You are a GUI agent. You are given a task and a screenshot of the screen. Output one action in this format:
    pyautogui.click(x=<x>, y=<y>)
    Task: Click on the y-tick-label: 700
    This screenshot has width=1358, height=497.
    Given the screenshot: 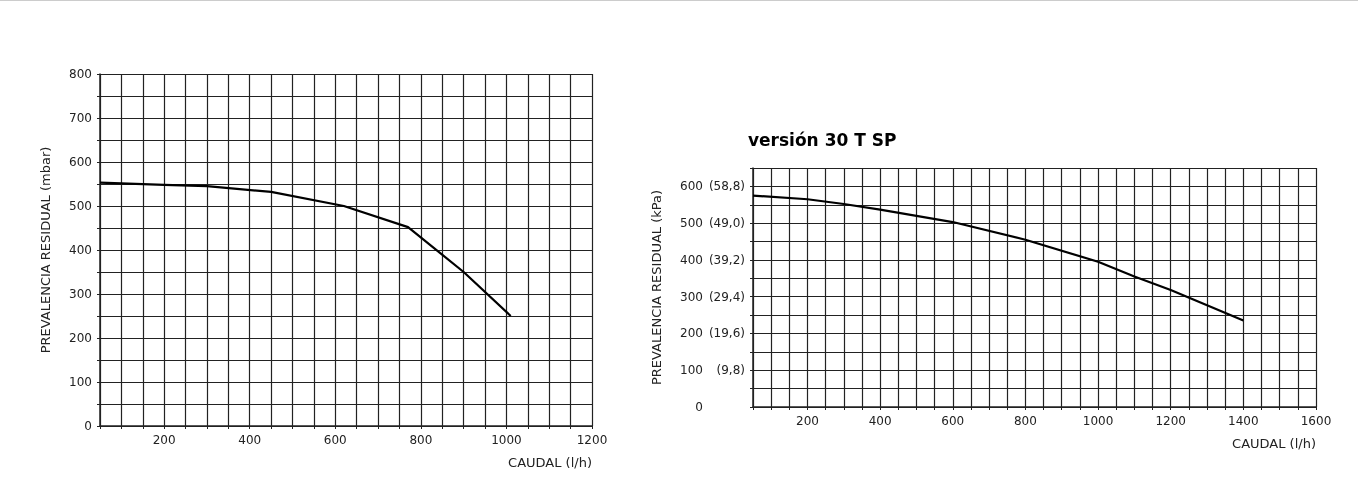 What is the action you would take?
    pyautogui.click(x=80, y=118)
    